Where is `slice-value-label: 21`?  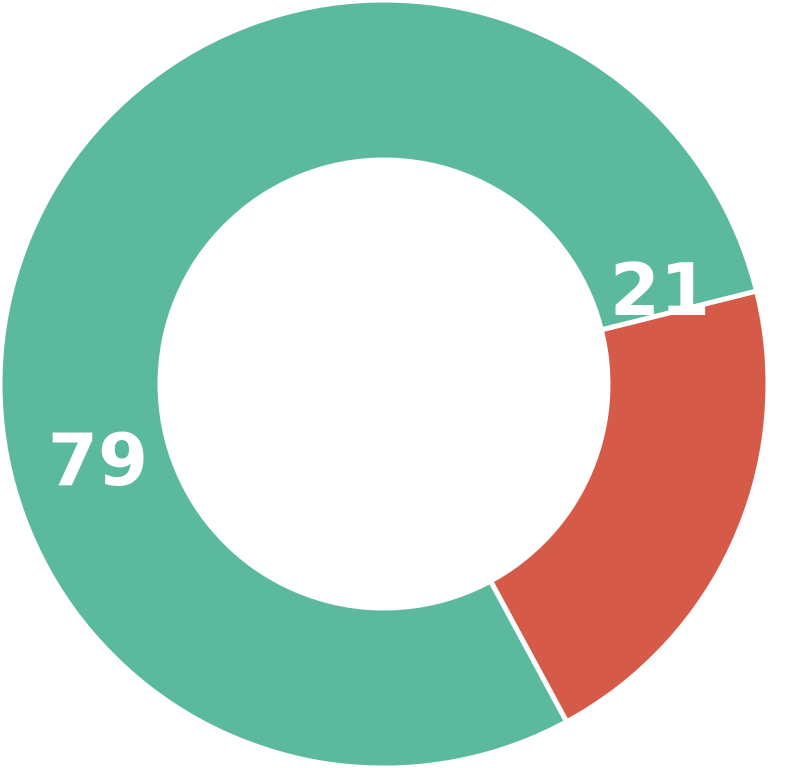 slice-value-label: 21 is located at coordinates (660, 290).